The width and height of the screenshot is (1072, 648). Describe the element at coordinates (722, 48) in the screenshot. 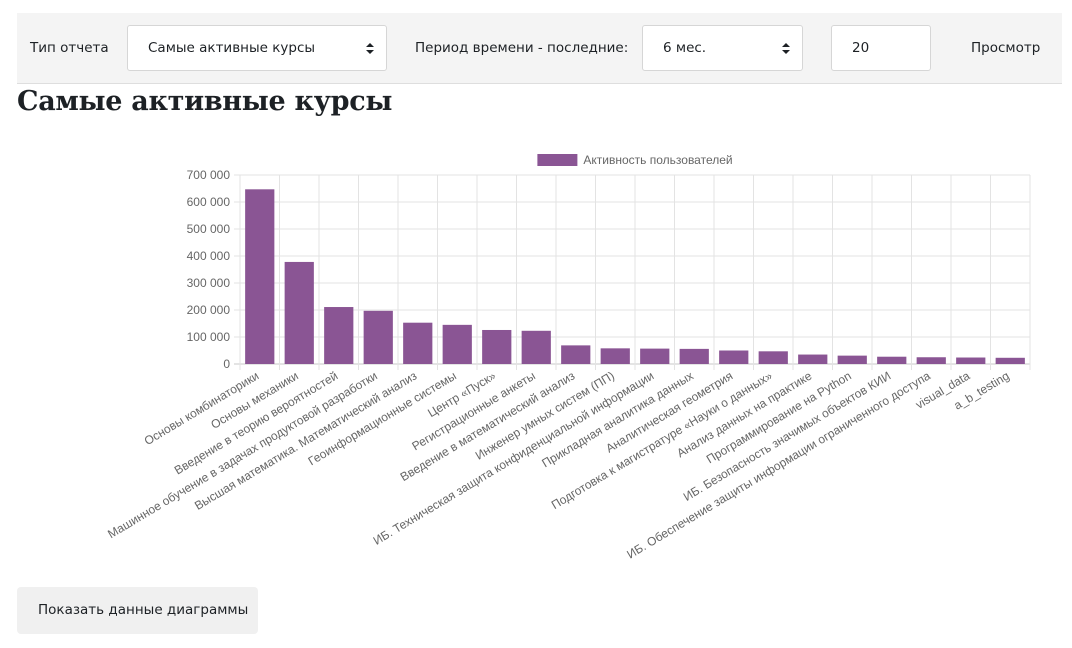

I see `period-select: 6 мес.` at that location.